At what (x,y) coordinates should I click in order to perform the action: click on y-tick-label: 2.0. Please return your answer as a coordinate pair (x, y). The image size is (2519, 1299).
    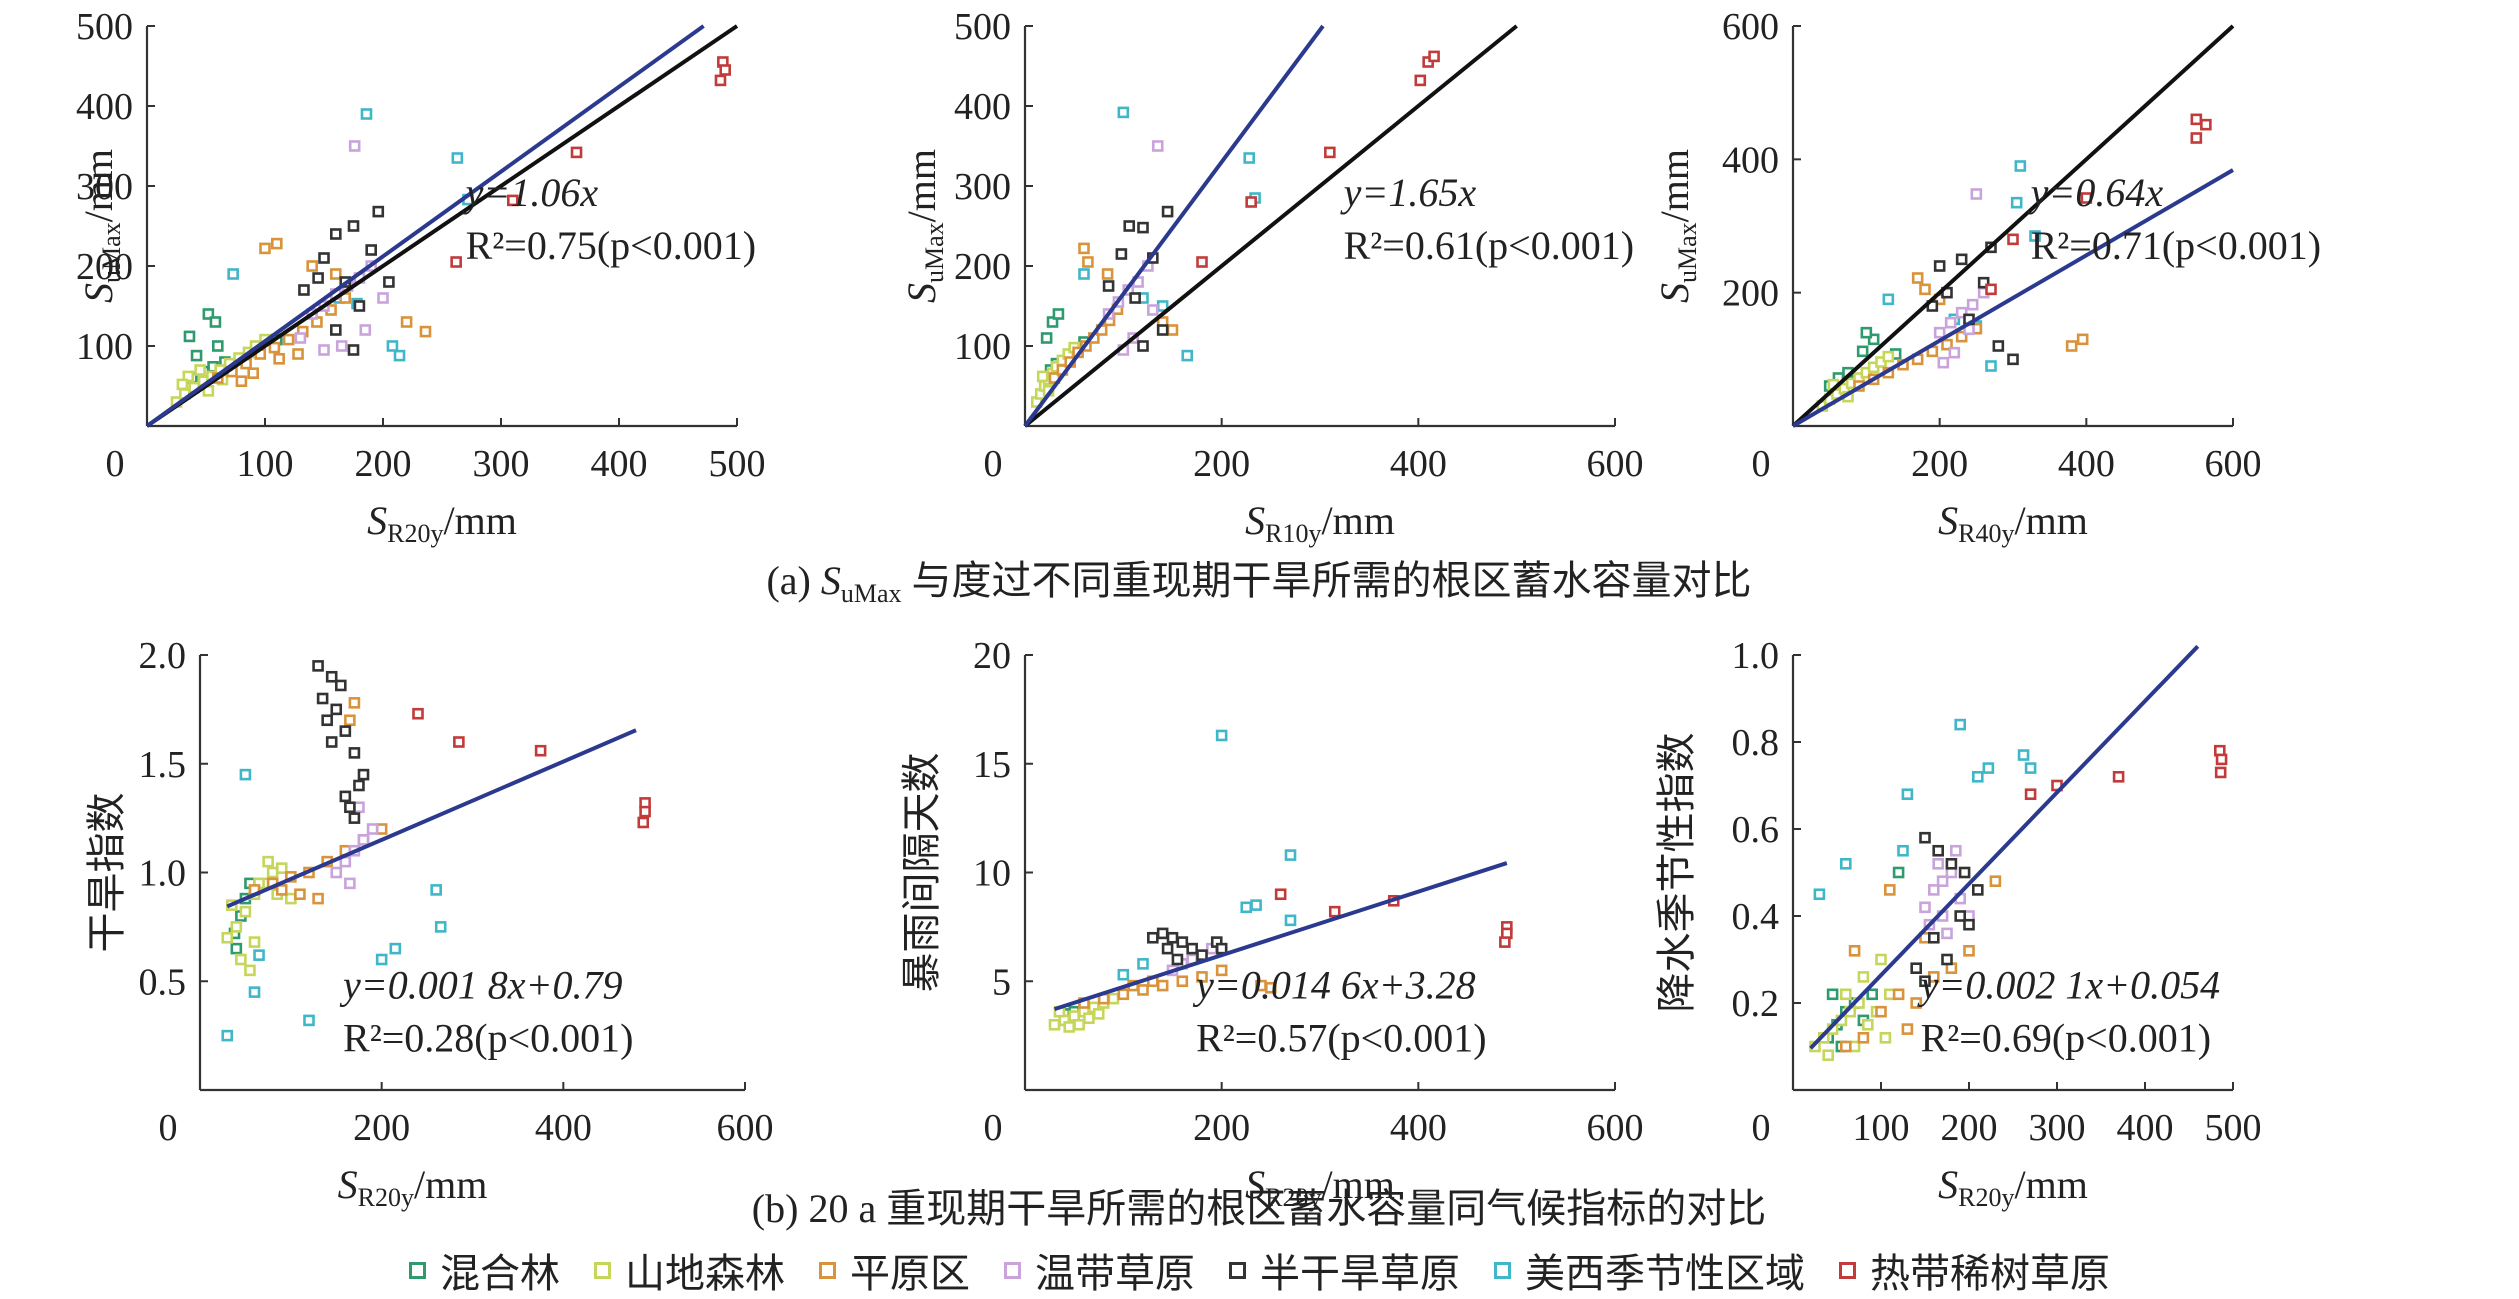
    Looking at the image, I should click on (163, 656).